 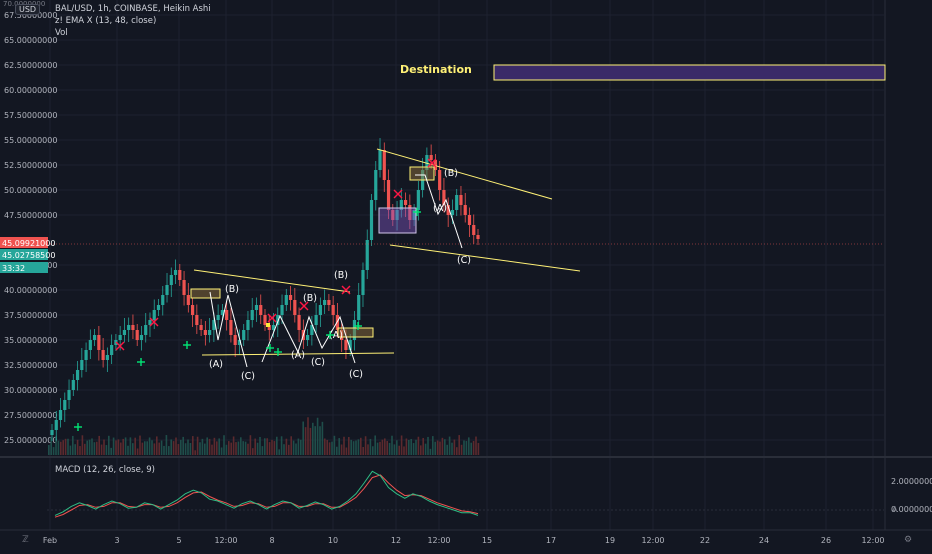 What do you see at coordinates (610, 540) in the screenshot?
I see `x-tick-label: 19` at bounding box center [610, 540].